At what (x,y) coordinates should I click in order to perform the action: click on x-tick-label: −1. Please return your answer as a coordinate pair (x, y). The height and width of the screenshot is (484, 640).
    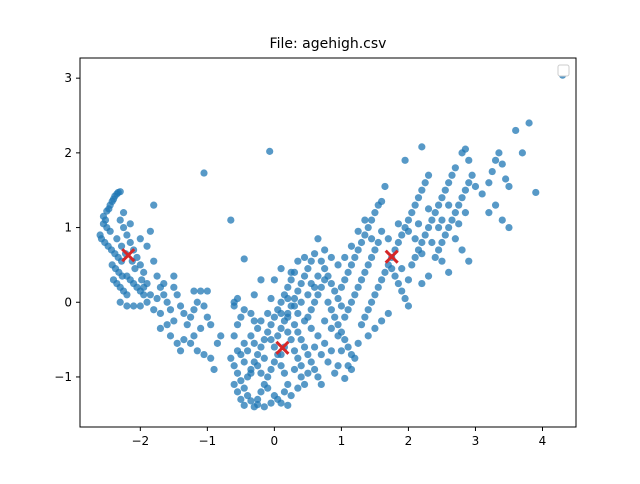
    Looking at the image, I should click on (207, 441).